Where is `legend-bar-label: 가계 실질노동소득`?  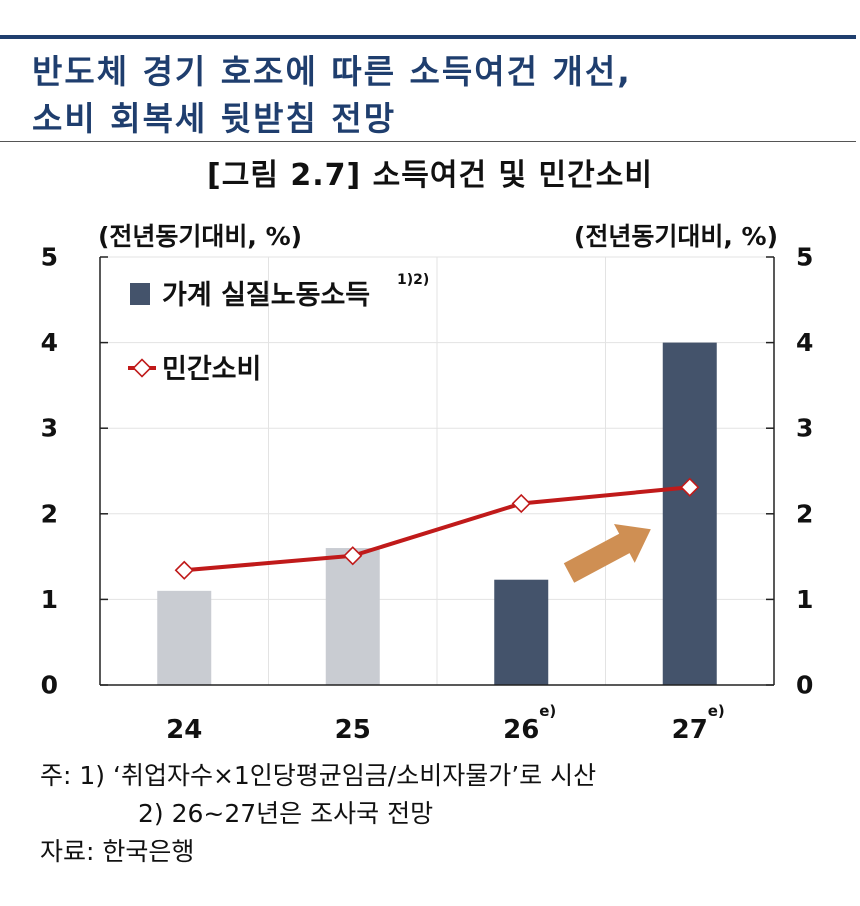
legend-bar-label: 가계 실질노동소득 is located at coordinates (266, 295).